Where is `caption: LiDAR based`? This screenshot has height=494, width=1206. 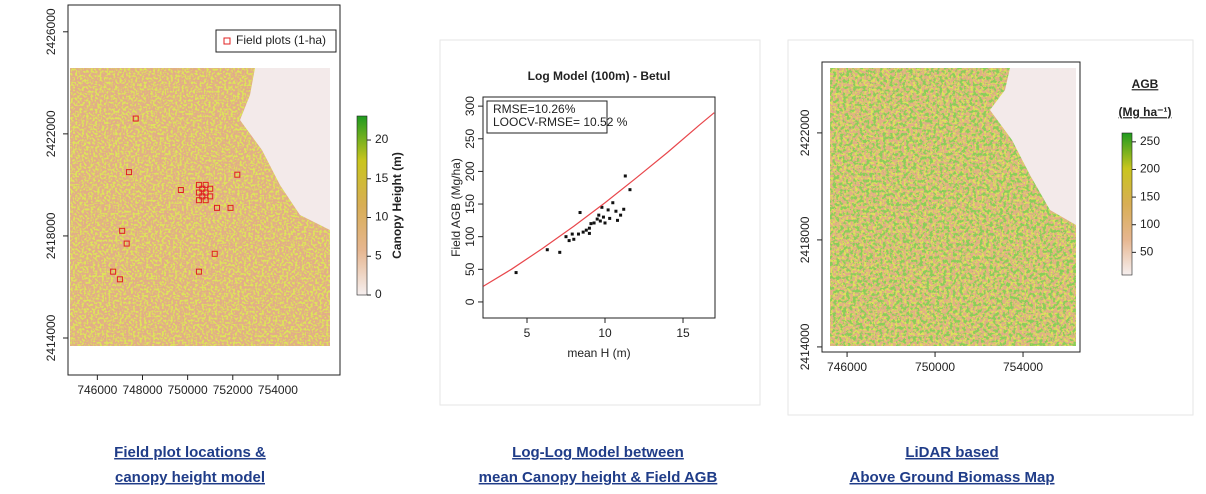 caption: LiDAR based is located at coordinates (951, 452).